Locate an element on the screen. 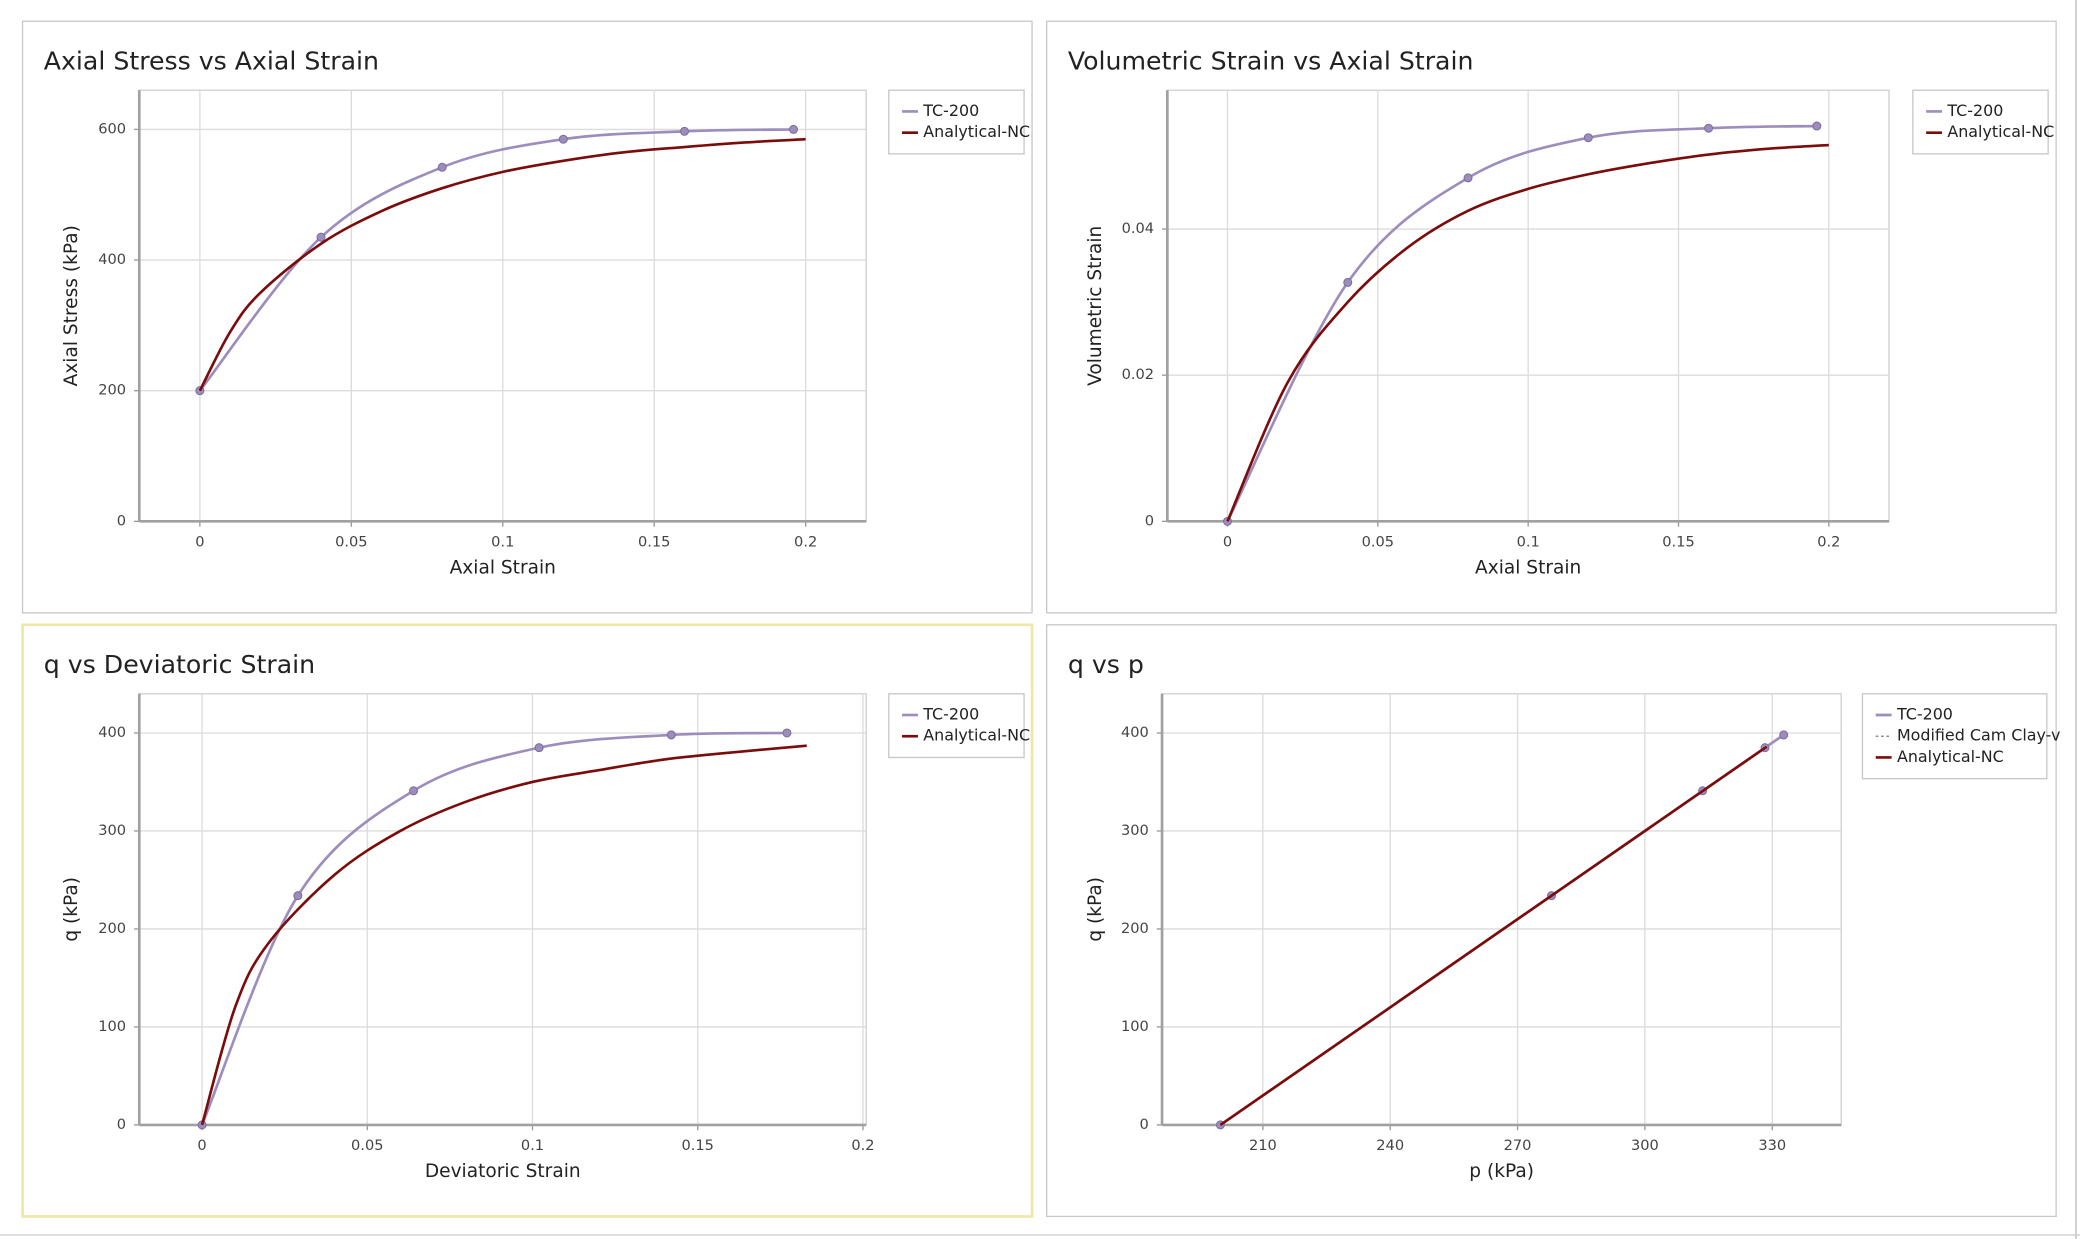 The image size is (2080, 1239). chart-title: q vs Deviatoric Strain is located at coordinates (179, 664).